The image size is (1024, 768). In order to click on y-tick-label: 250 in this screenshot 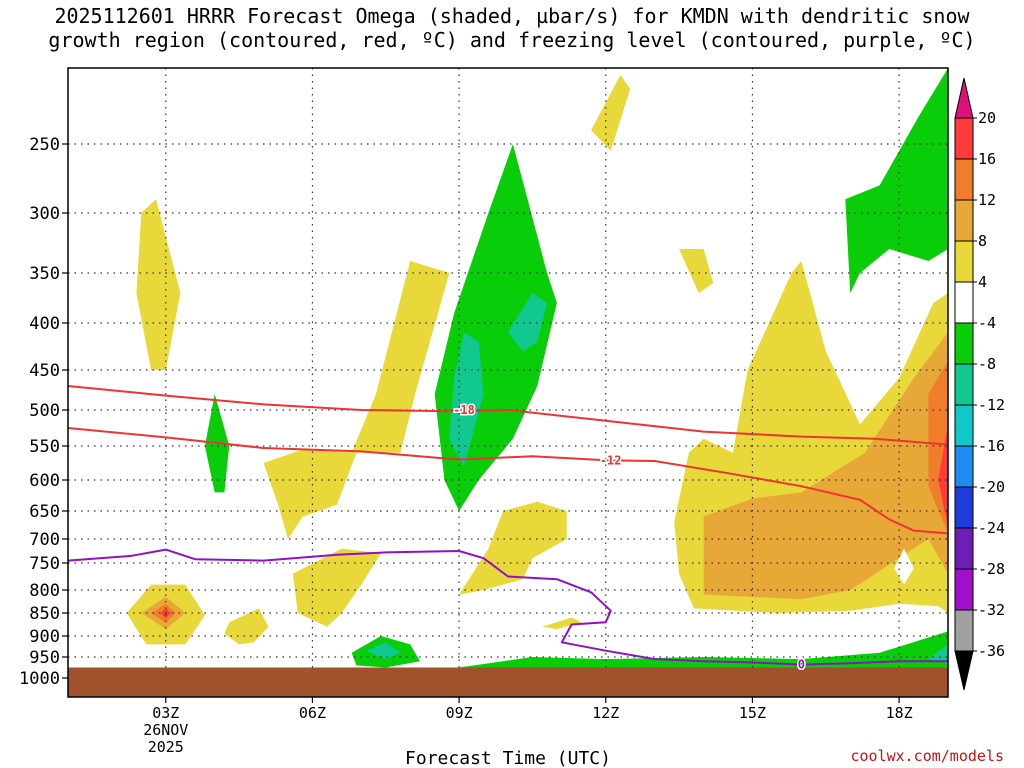, I will do `click(44, 145)`.